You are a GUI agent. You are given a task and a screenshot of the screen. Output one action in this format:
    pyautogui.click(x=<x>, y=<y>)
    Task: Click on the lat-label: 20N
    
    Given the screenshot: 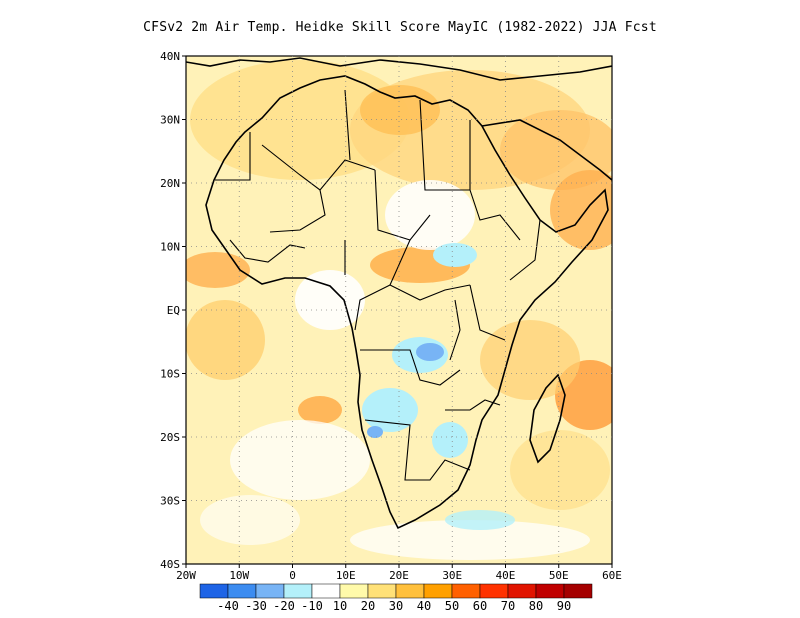 What is the action you would take?
    pyautogui.click(x=170, y=183)
    